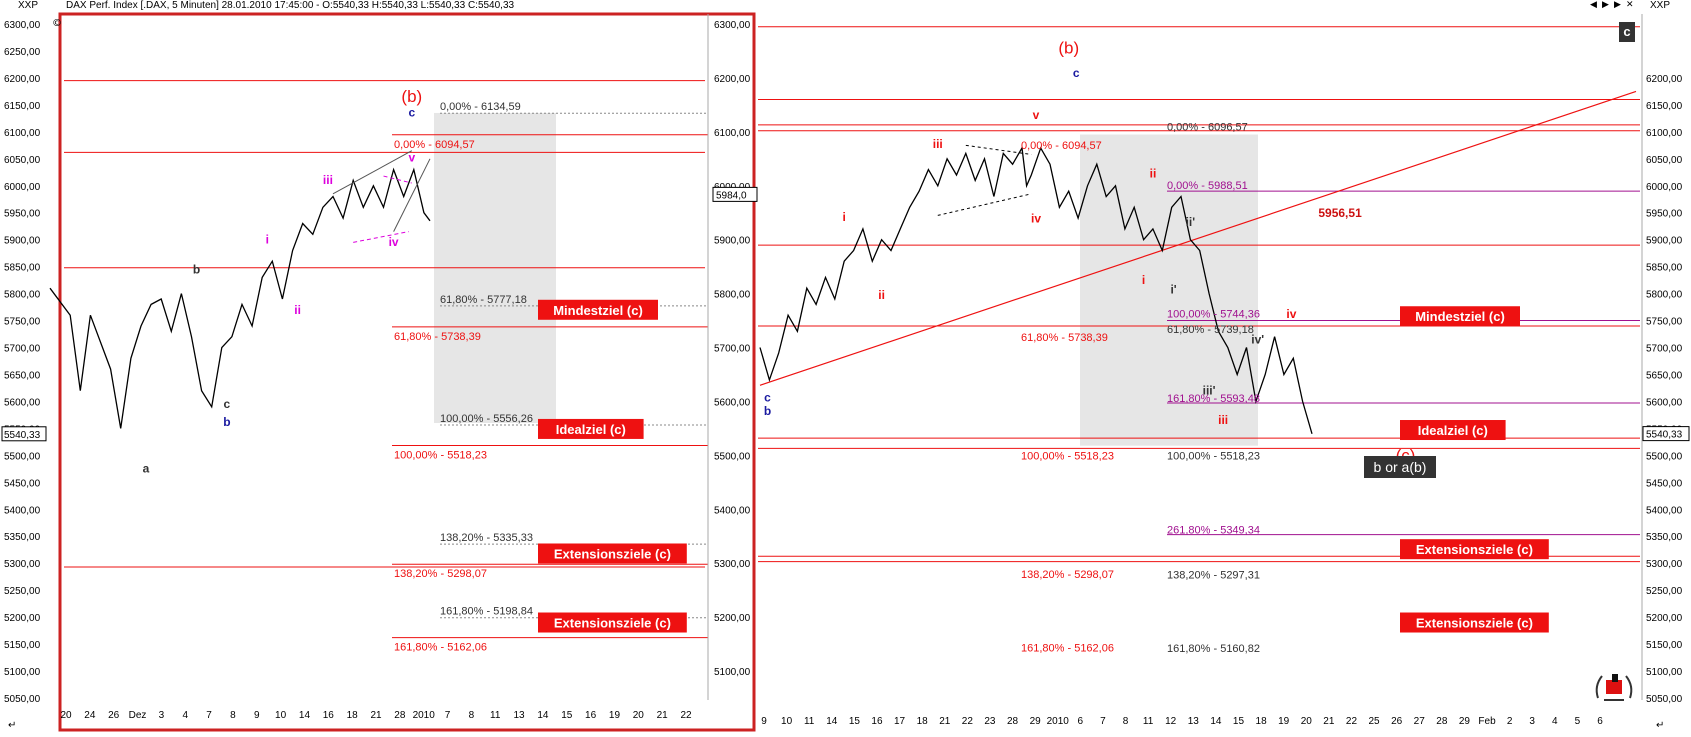 The image size is (1691, 737). Describe the element at coordinates (591, 429) in the screenshot. I see `left-target-label: Idealziel (c)` at that location.